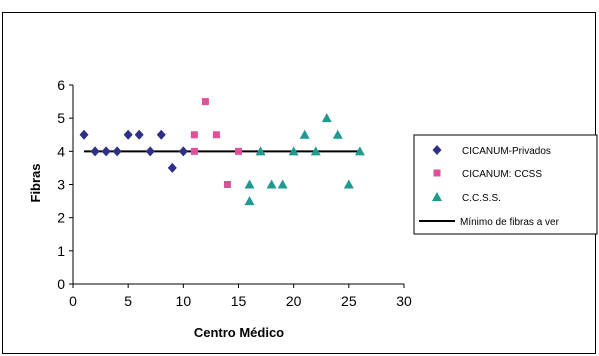  What do you see at coordinates (73, 301) in the screenshot?
I see `x-tick-label: 0` at bounding box center [73, 301].